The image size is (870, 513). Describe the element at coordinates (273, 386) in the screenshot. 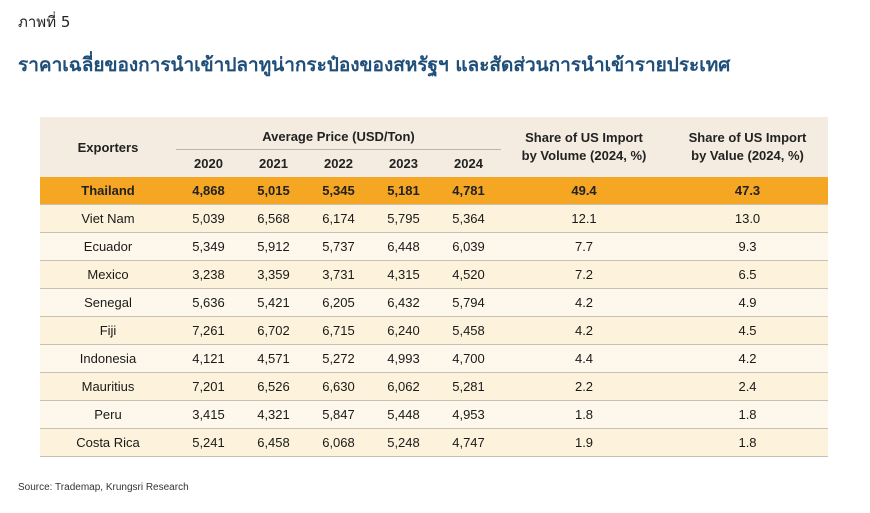

I see `price-cell: 6,526` at that location.